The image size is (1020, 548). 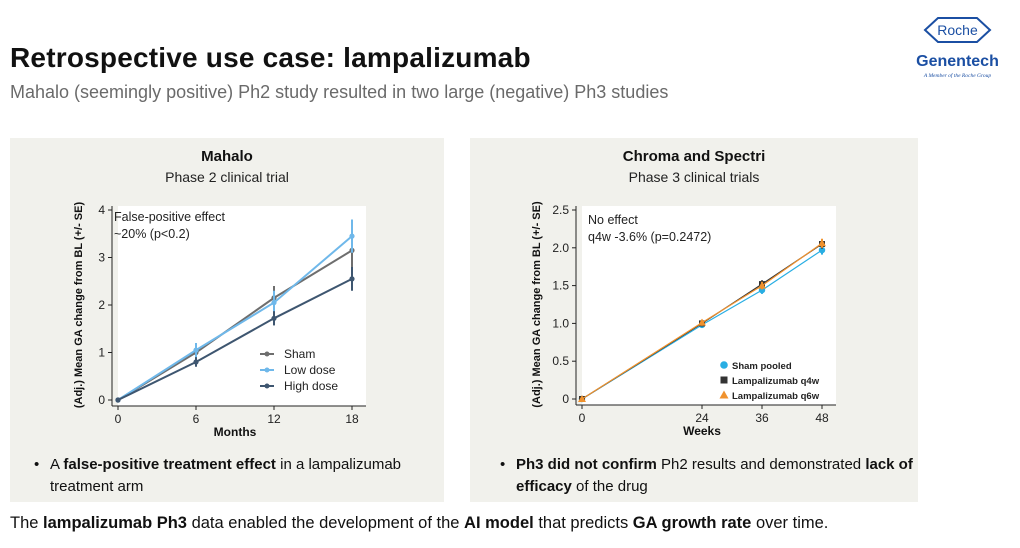 What do you see at coordinates (227, 177) in the screenshot?
I see `mahalo-subtitle: Phase 2 clinical trial` at bounding box center [227, 177].